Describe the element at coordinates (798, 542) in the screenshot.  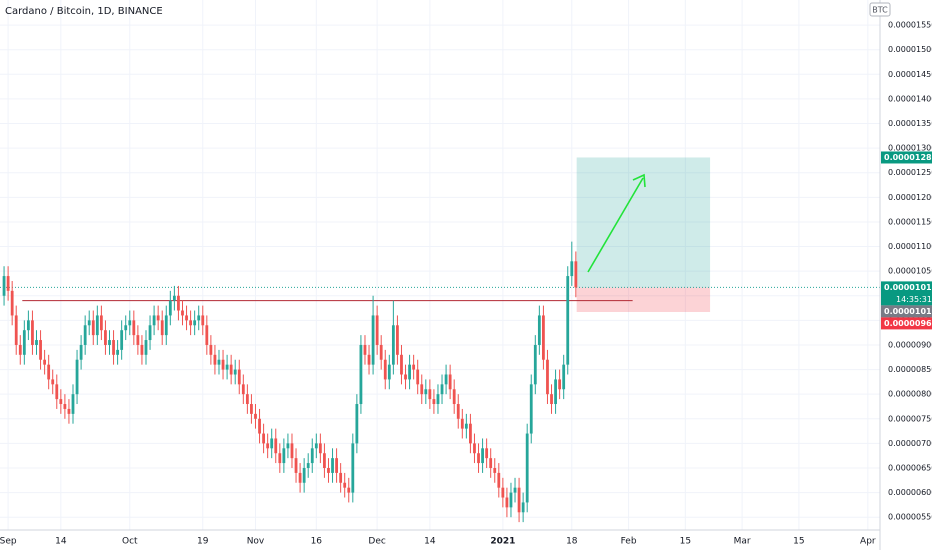
I see `x-tick-label: 15` at that location.